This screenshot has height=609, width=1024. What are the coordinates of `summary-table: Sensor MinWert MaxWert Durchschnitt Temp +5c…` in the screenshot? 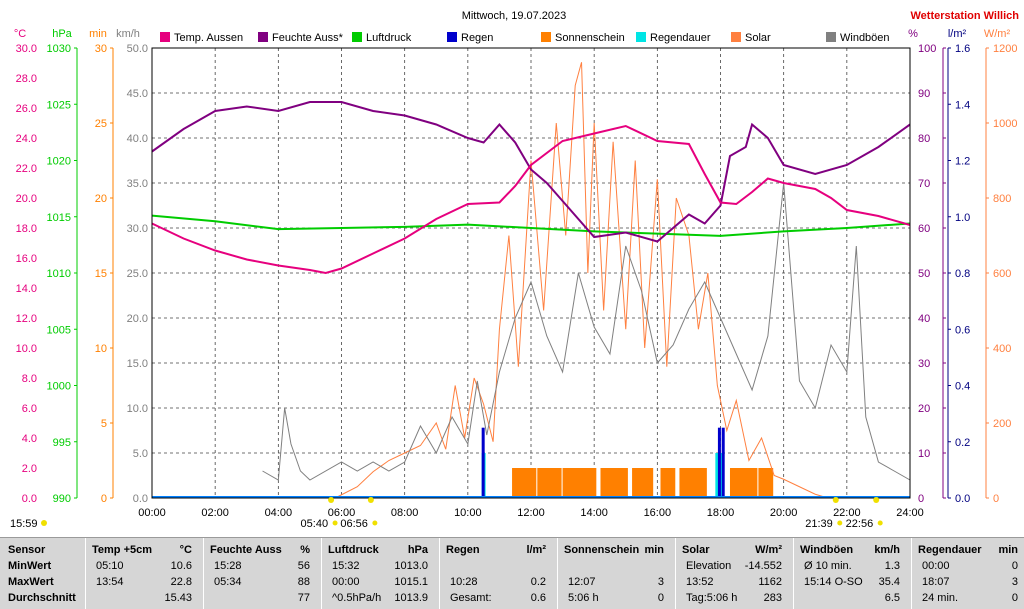 It's located at (512, 573).